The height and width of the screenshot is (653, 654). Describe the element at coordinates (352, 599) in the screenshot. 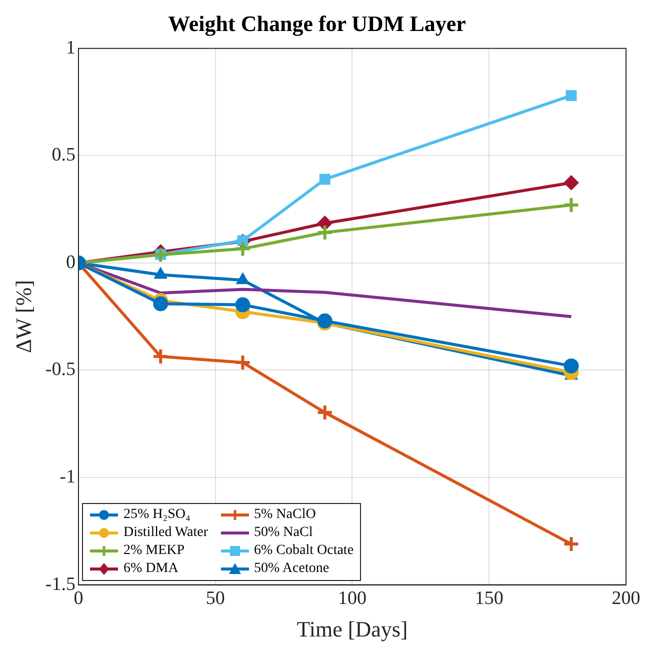

I see `x-tick-label: 100` at that location.